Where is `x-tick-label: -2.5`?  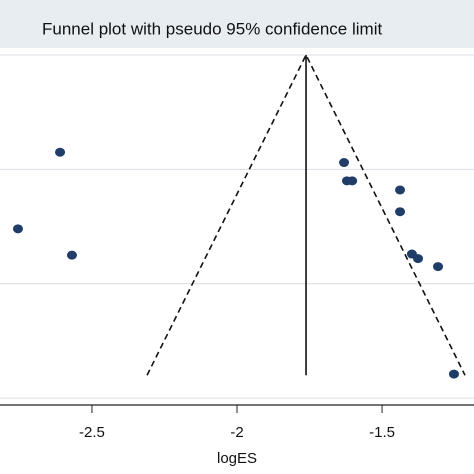 x-tick-label: -2.5 is located at coordinates (92, 432).